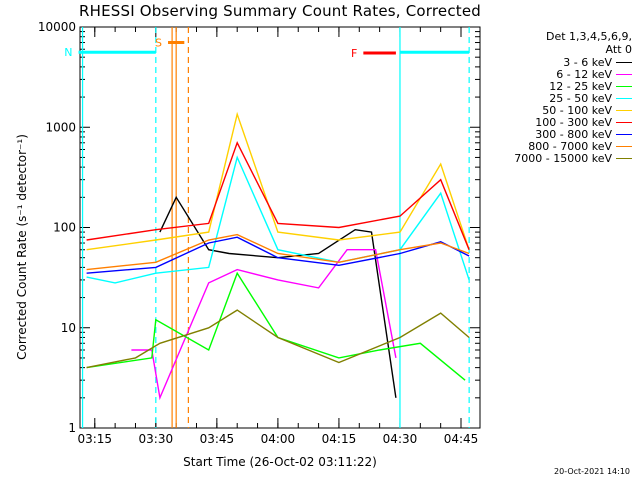  What do you see at coordinates (22, 247) in the screenshot?
I see `y-axis-label: Corrected Count Rate (s⁻¹ detector⁻¹)` at bounding box center [22, 247].